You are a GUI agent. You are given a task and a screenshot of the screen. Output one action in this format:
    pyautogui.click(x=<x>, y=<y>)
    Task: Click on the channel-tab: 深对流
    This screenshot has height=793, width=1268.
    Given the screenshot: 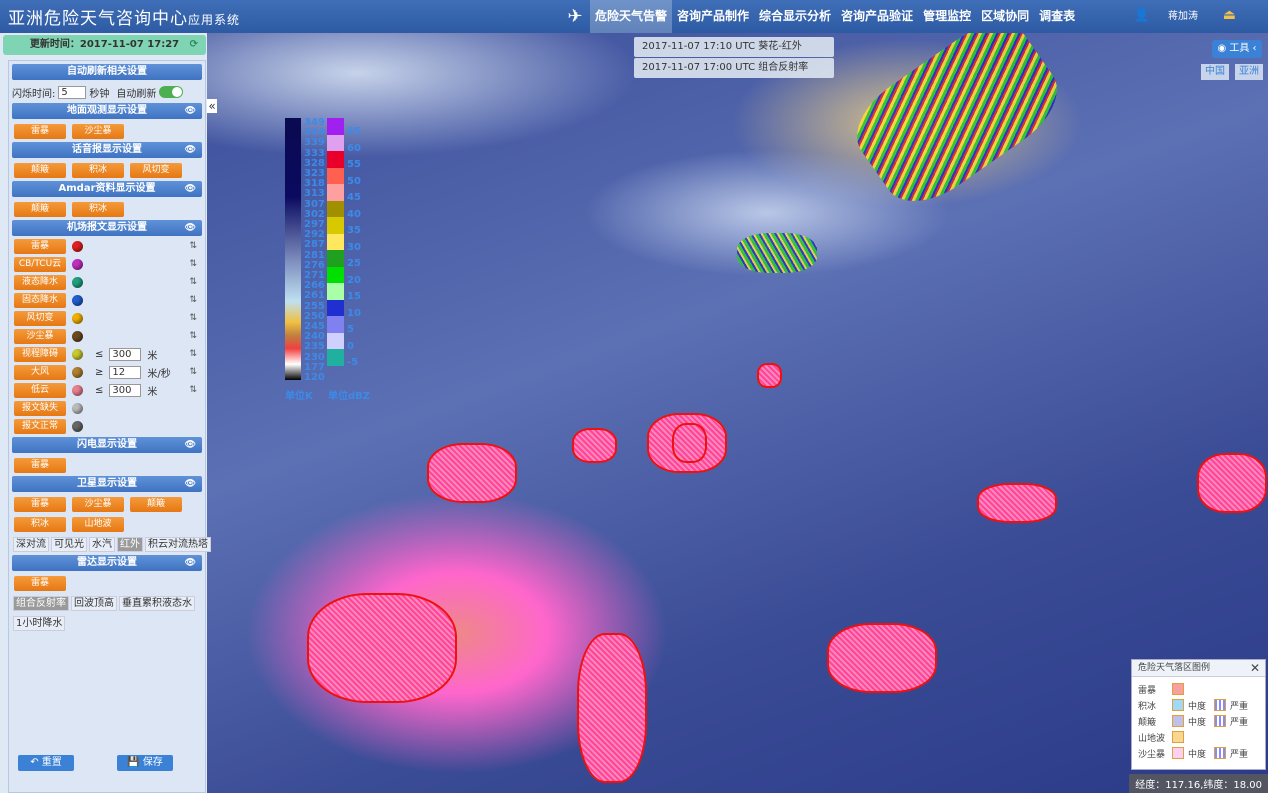 What is the action you would take?
    pyautogui.click(x=31, y=544)
    